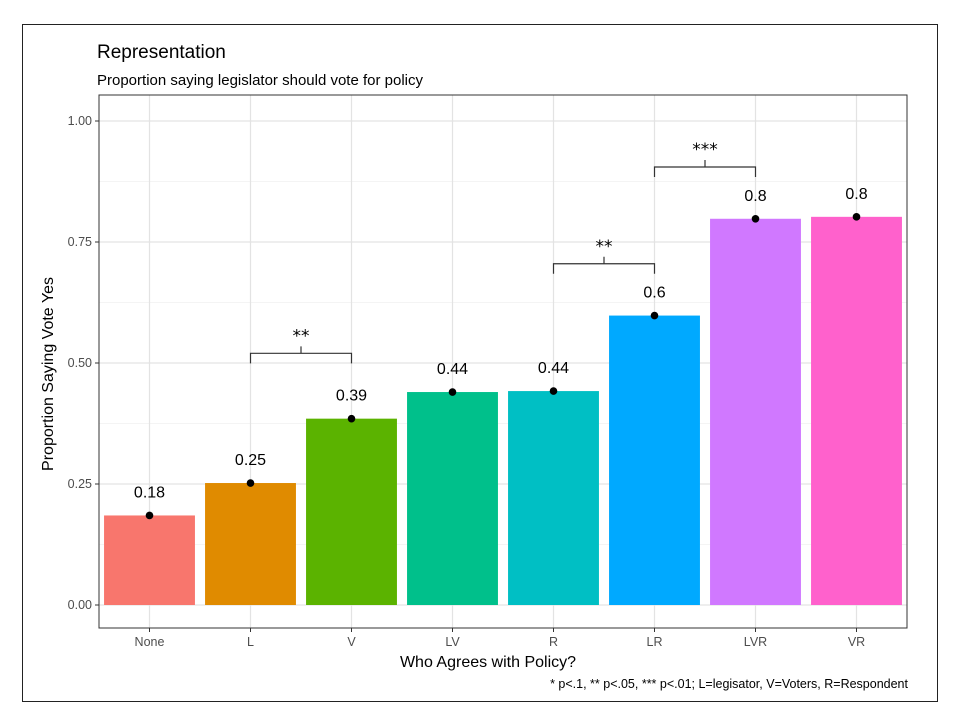  Describe the element at coordinates (250, 483) in the screenshot. I see `point-l` at that location.